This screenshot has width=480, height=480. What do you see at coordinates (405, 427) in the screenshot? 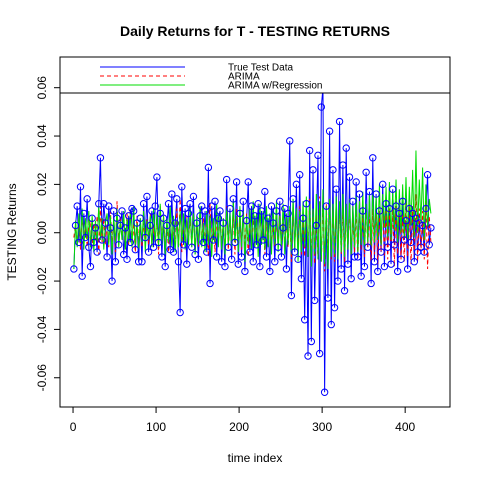
I see `x-tick-label: 400` at bounding box center [405, 427].